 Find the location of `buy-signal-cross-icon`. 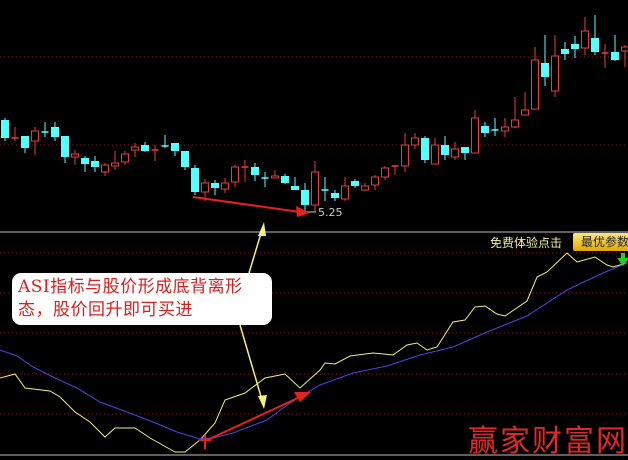

buy-signal-cross-icon is located at coordinates (205, 442).